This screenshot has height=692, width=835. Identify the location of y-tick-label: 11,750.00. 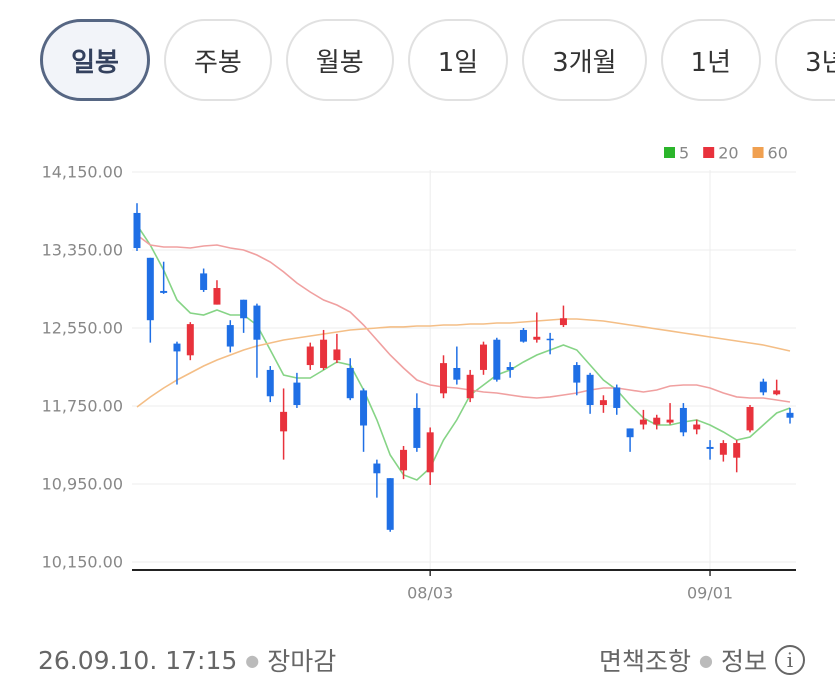
(82, 406).